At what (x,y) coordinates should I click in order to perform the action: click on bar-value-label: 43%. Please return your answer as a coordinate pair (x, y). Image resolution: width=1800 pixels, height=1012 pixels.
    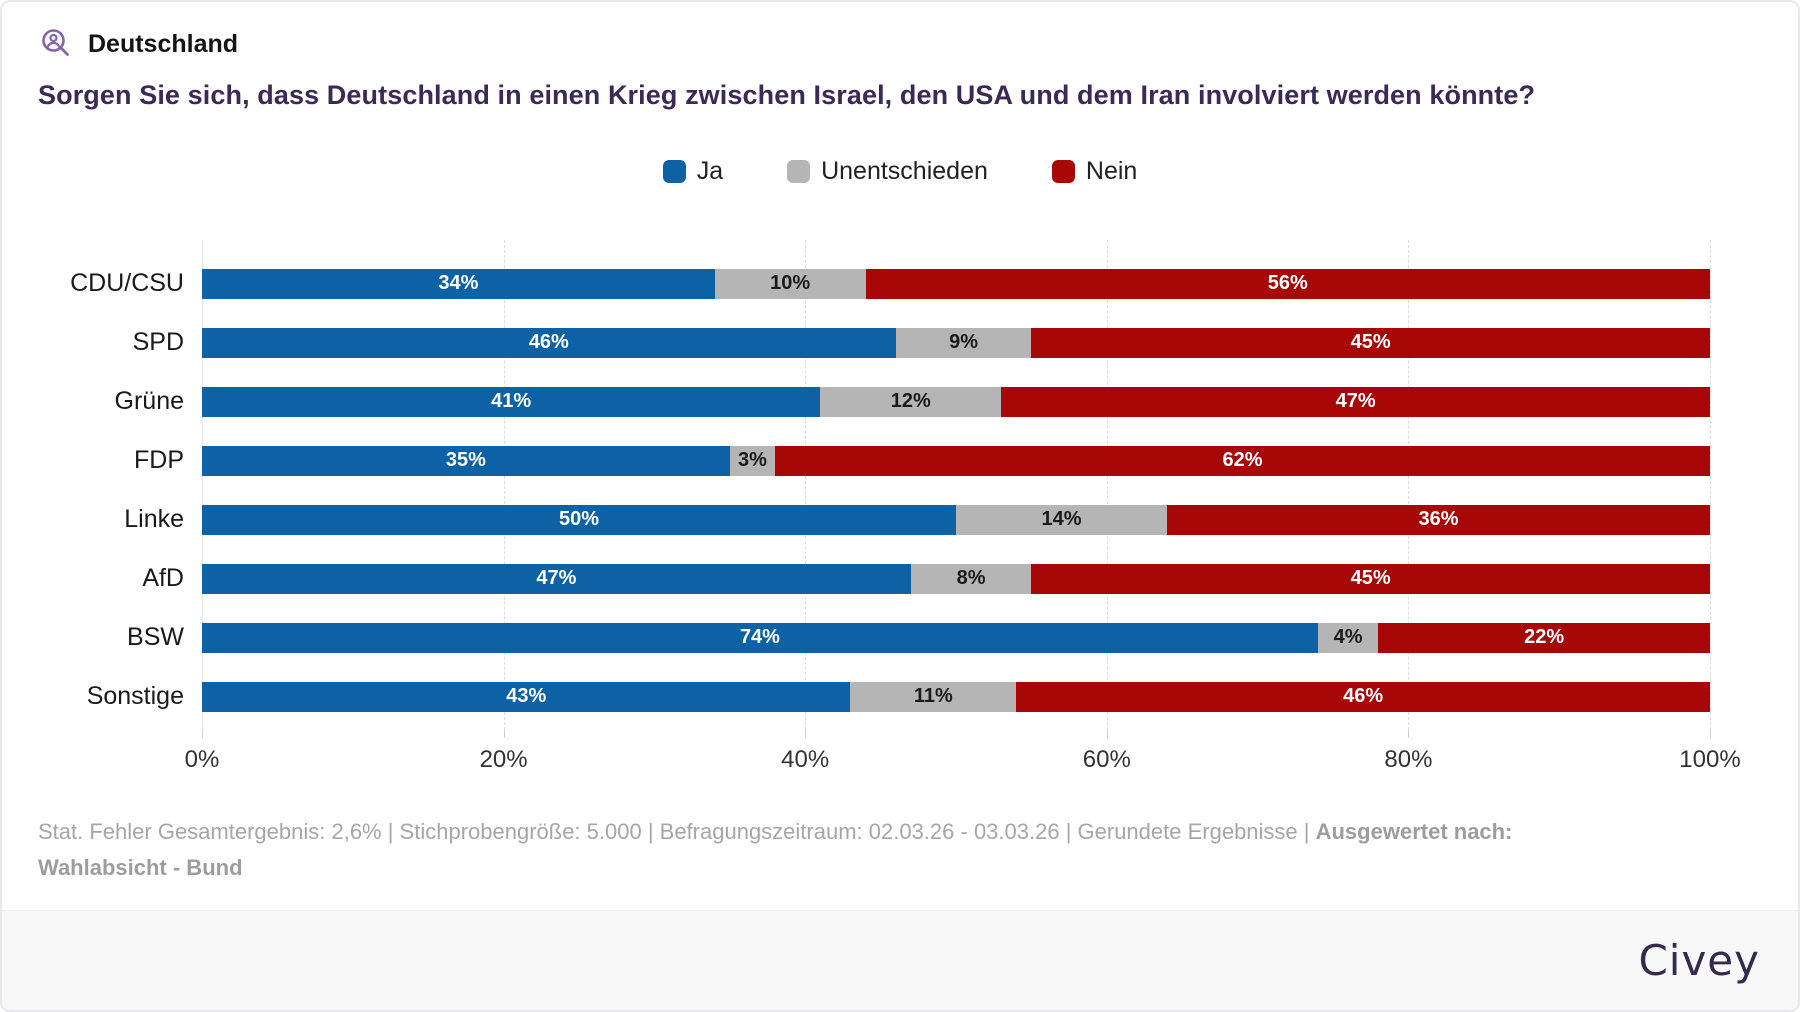
    Looking at the image, I should click on (526, 696).